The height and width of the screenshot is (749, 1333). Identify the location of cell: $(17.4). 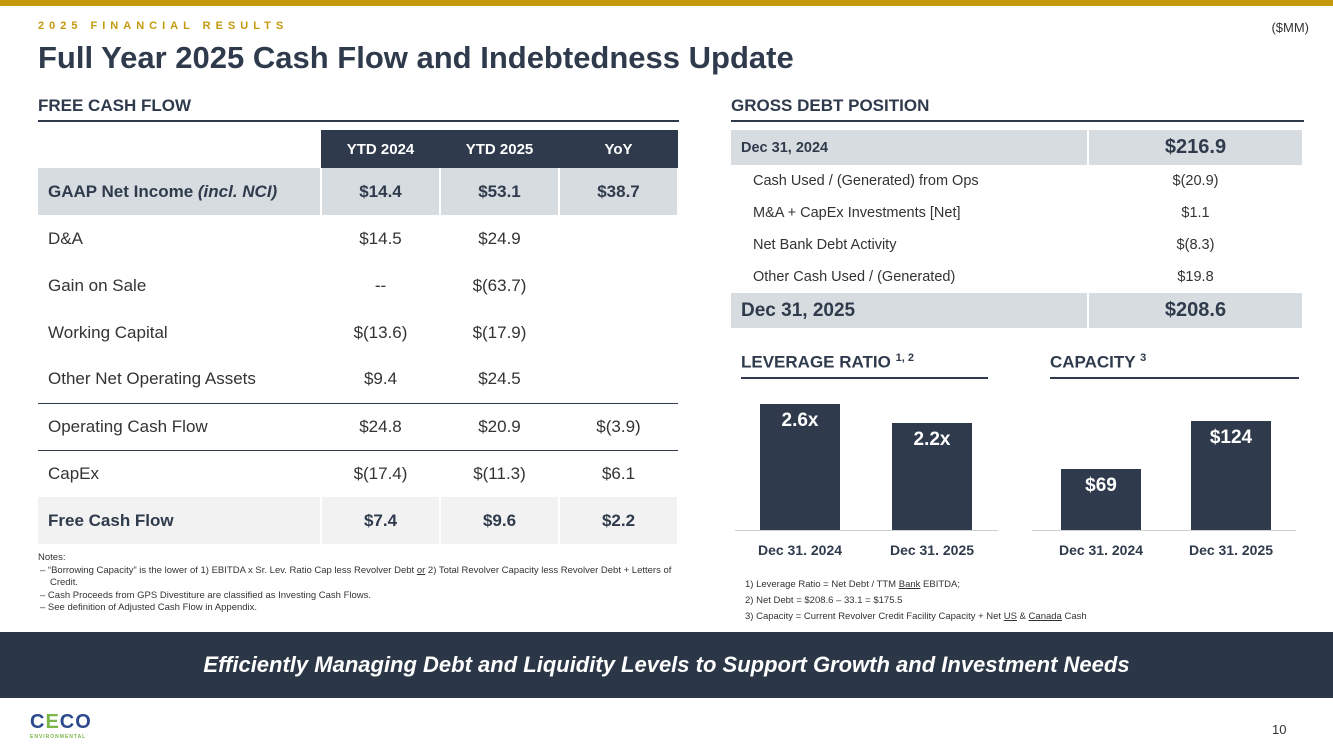
(380, 473).